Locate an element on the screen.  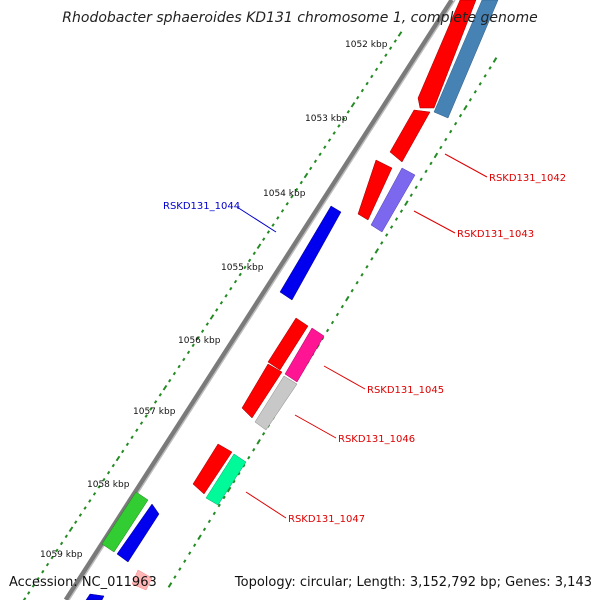
scale-label-1057: 1057 kbp is located at coordinates (154, 412).